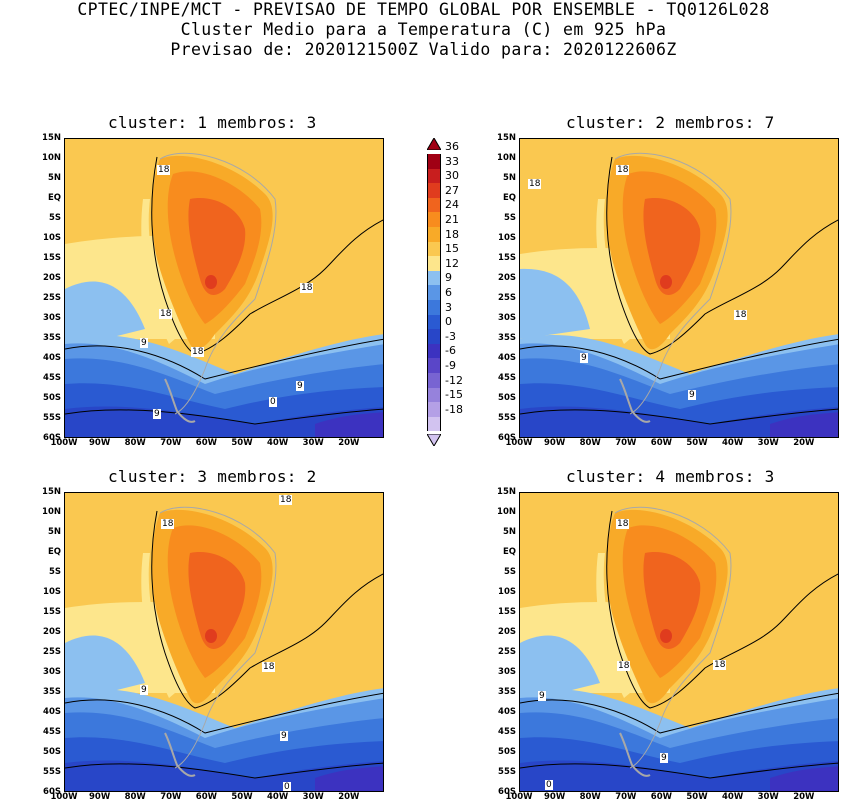  What do you see at coordinates (450, 336) in the screenshot?
I see `colorbar-label: -3` at bounding box center [450, 336].